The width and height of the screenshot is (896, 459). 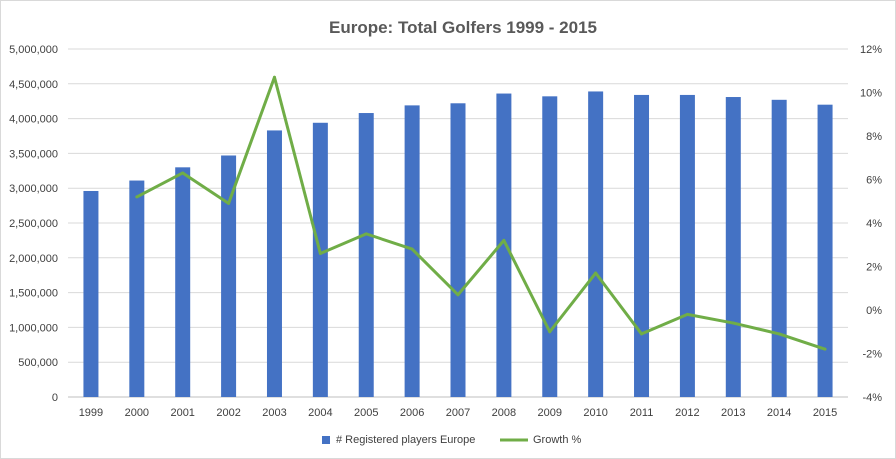 What do you see at coordinates (550, 246) in the screenshot?
I see `bar-2009` at bounding box center [550, 246].